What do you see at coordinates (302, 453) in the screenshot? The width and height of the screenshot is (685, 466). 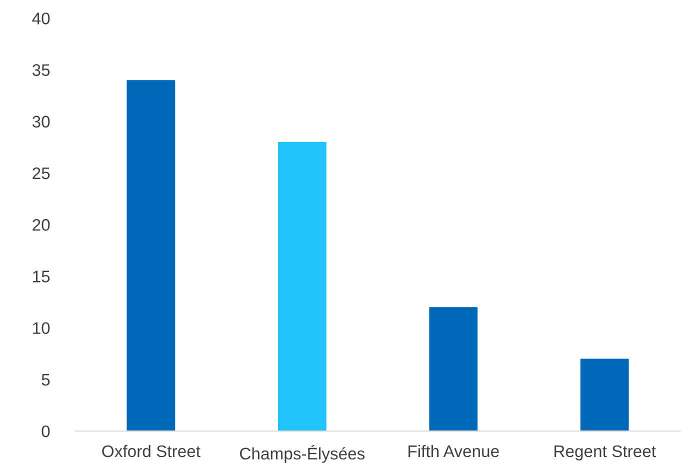 I see `x-tick-label: Champs-Élysées` at bounding box center [302, 453].